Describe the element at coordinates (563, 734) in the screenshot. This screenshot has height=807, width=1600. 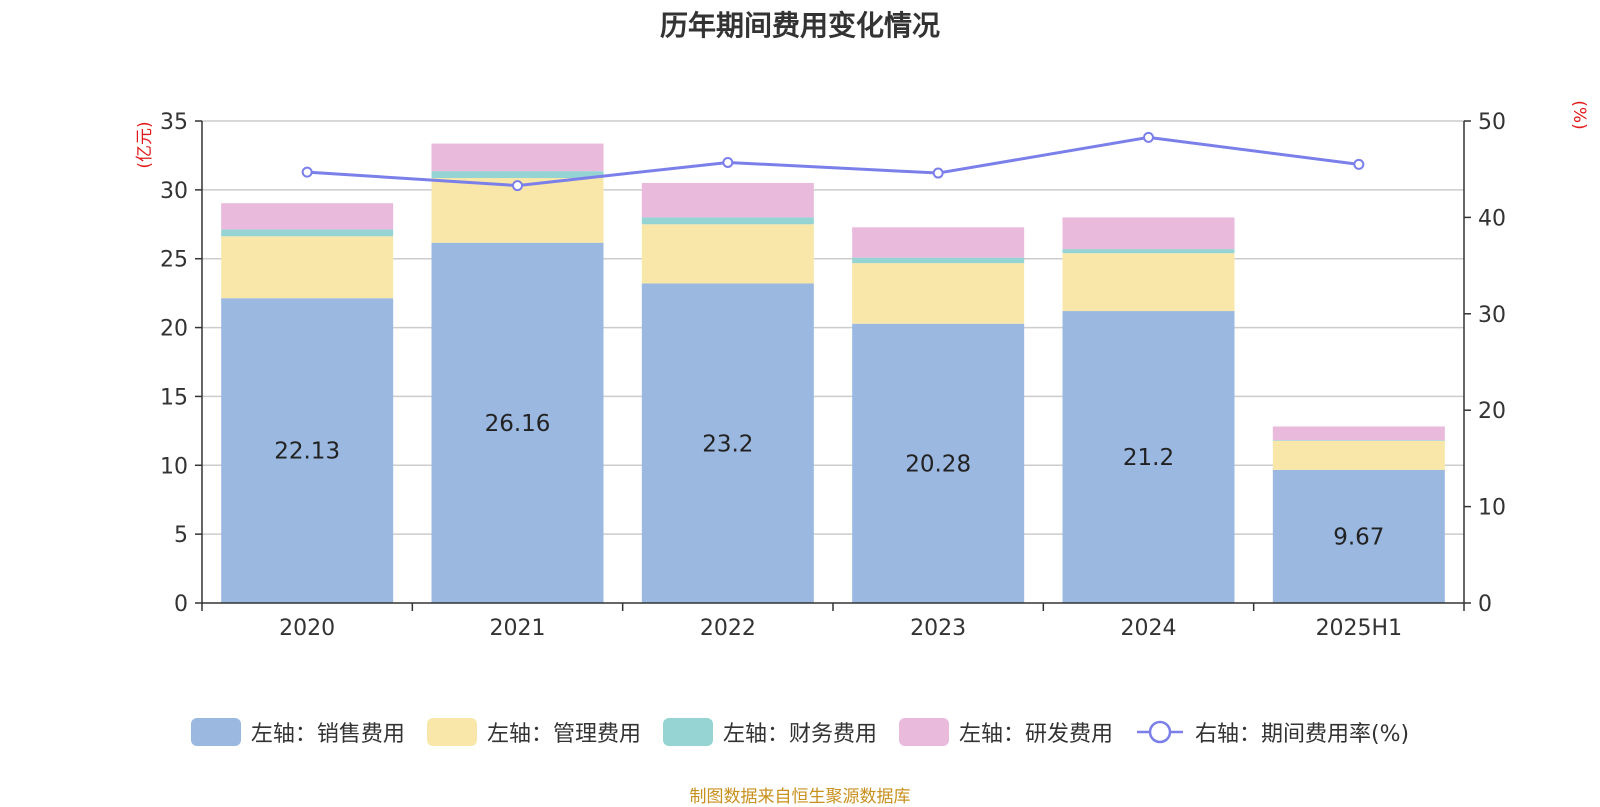
I see `legend-label: 左轴：管理费用` at that location.